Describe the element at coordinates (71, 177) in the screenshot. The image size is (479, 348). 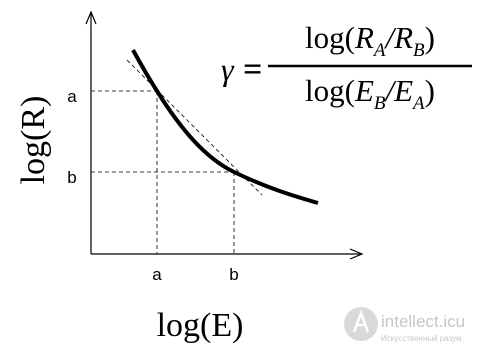
I see `y-tick-label: b` at that location.